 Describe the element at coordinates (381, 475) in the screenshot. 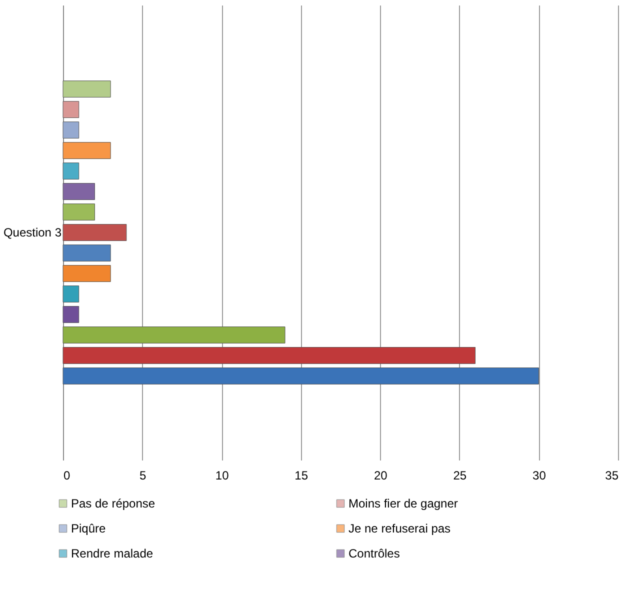

I see `x-tick-label: 20` at that location.